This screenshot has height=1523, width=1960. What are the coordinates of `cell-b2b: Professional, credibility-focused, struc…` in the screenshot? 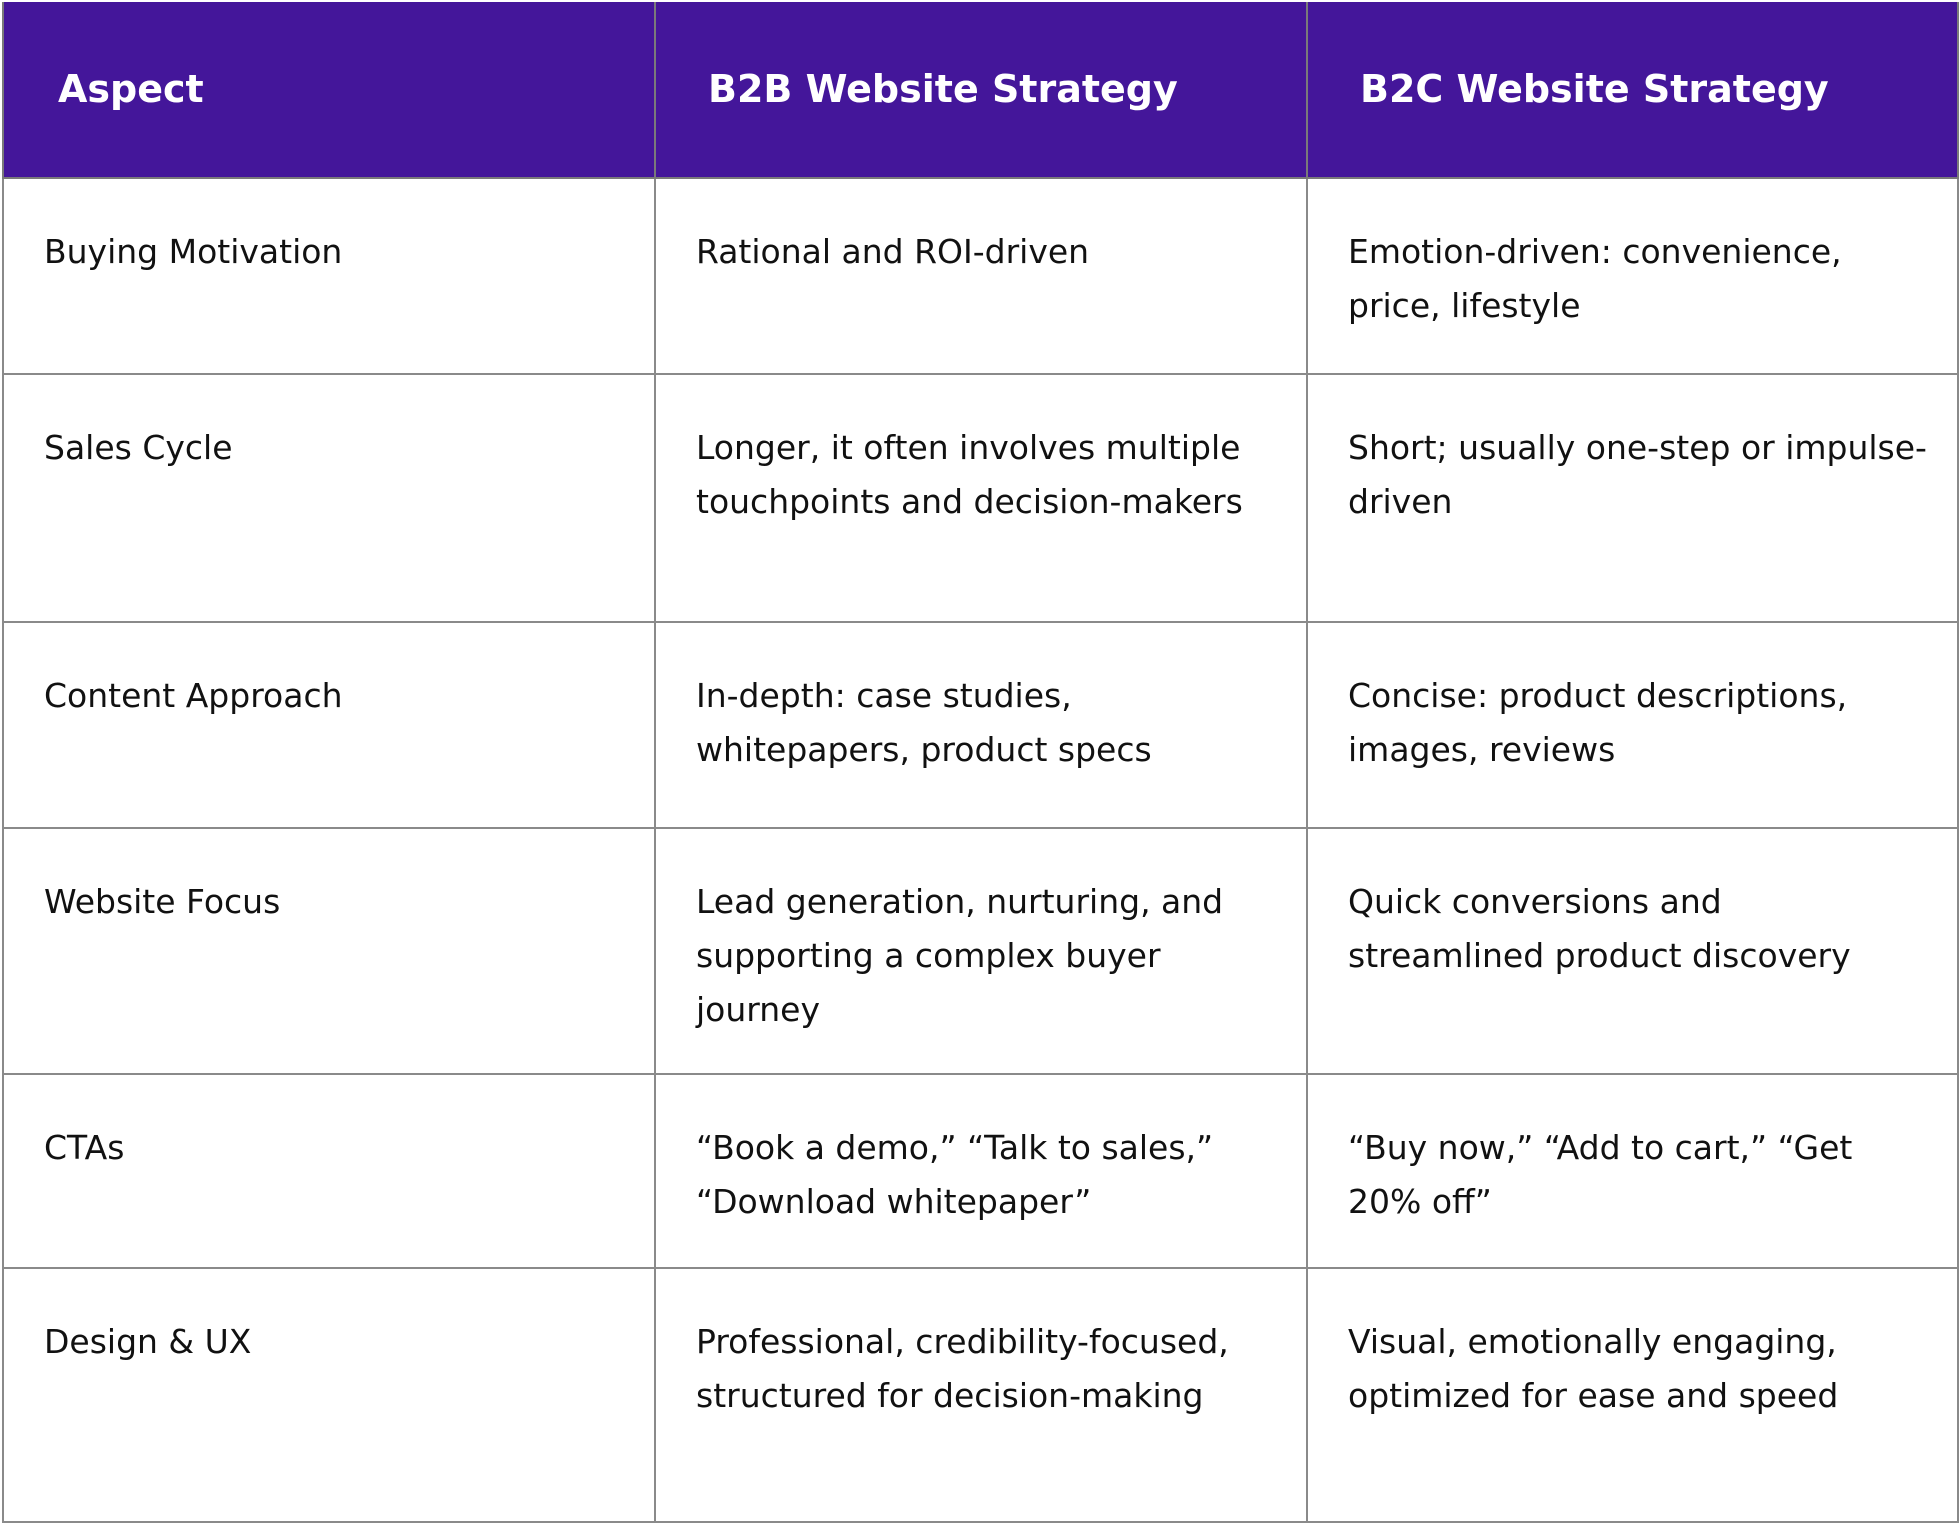 It's located at (981, 1395).